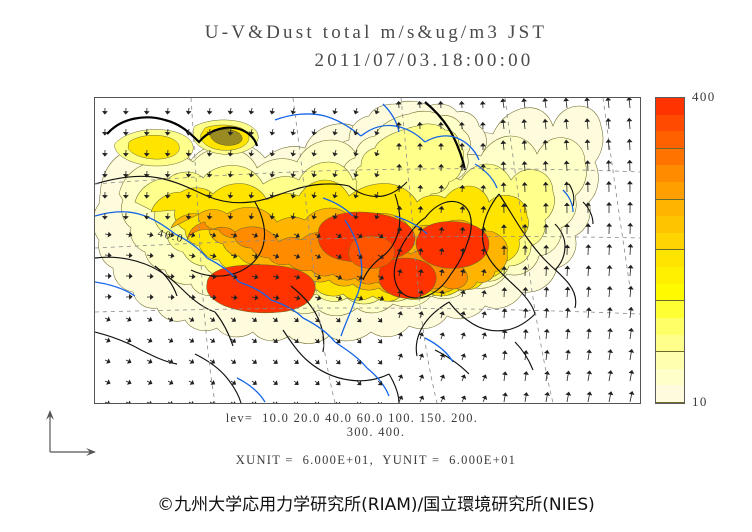 This screenshot has height=532, width=752. I want to click on colorbar, so click(670, 250).